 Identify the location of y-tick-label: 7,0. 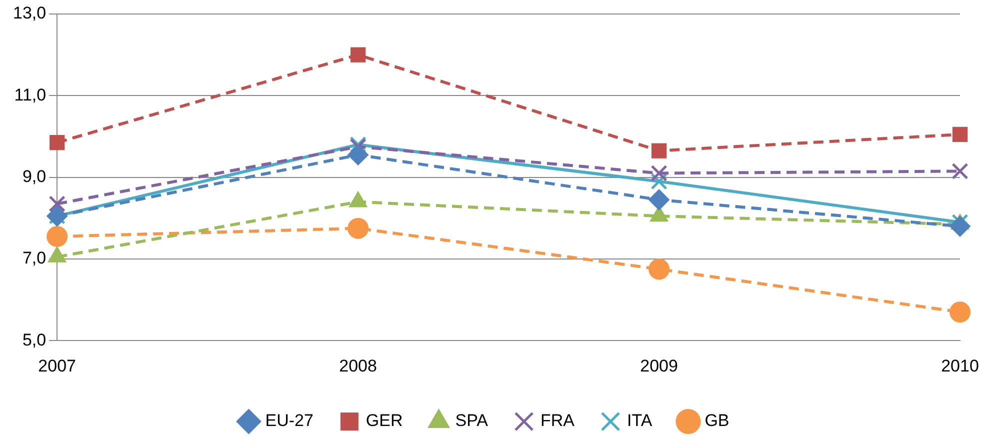
(34, 258).